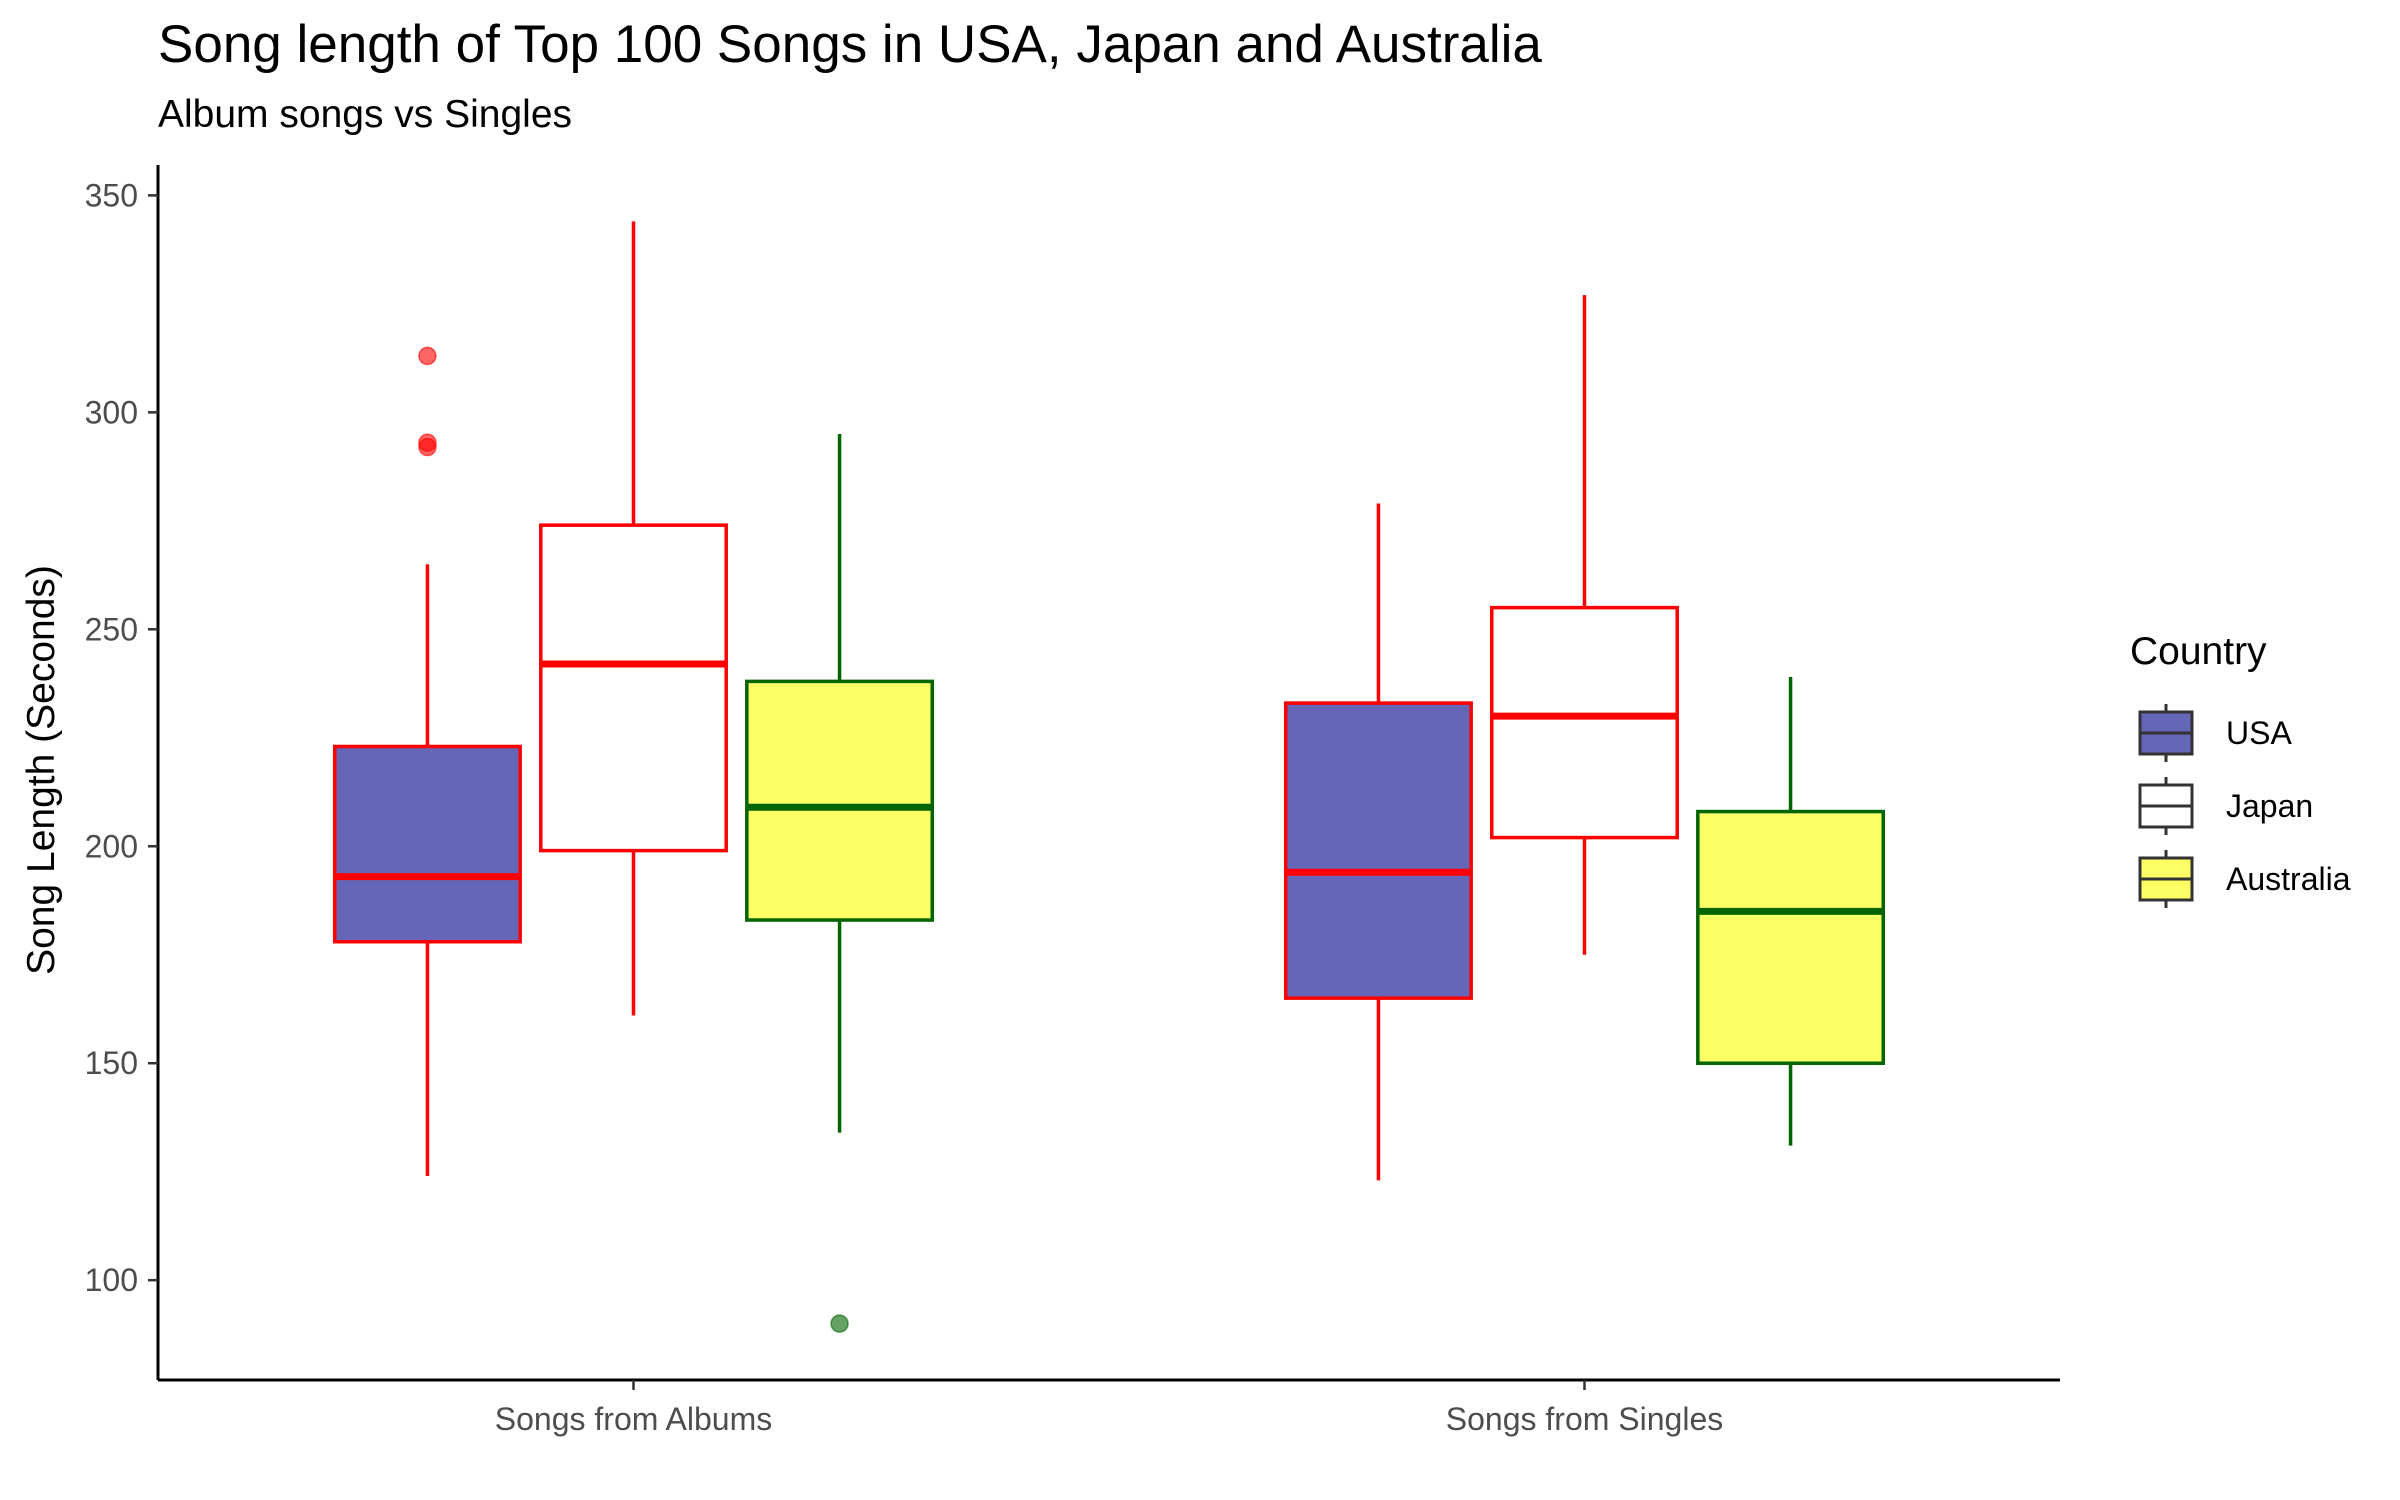 The height and width of the screenshot is (1500, 2400). What do you see at coordinates (111, 846) in the screenshot?
I see `y-tick-label: 200` at bounding box center [111, 846].